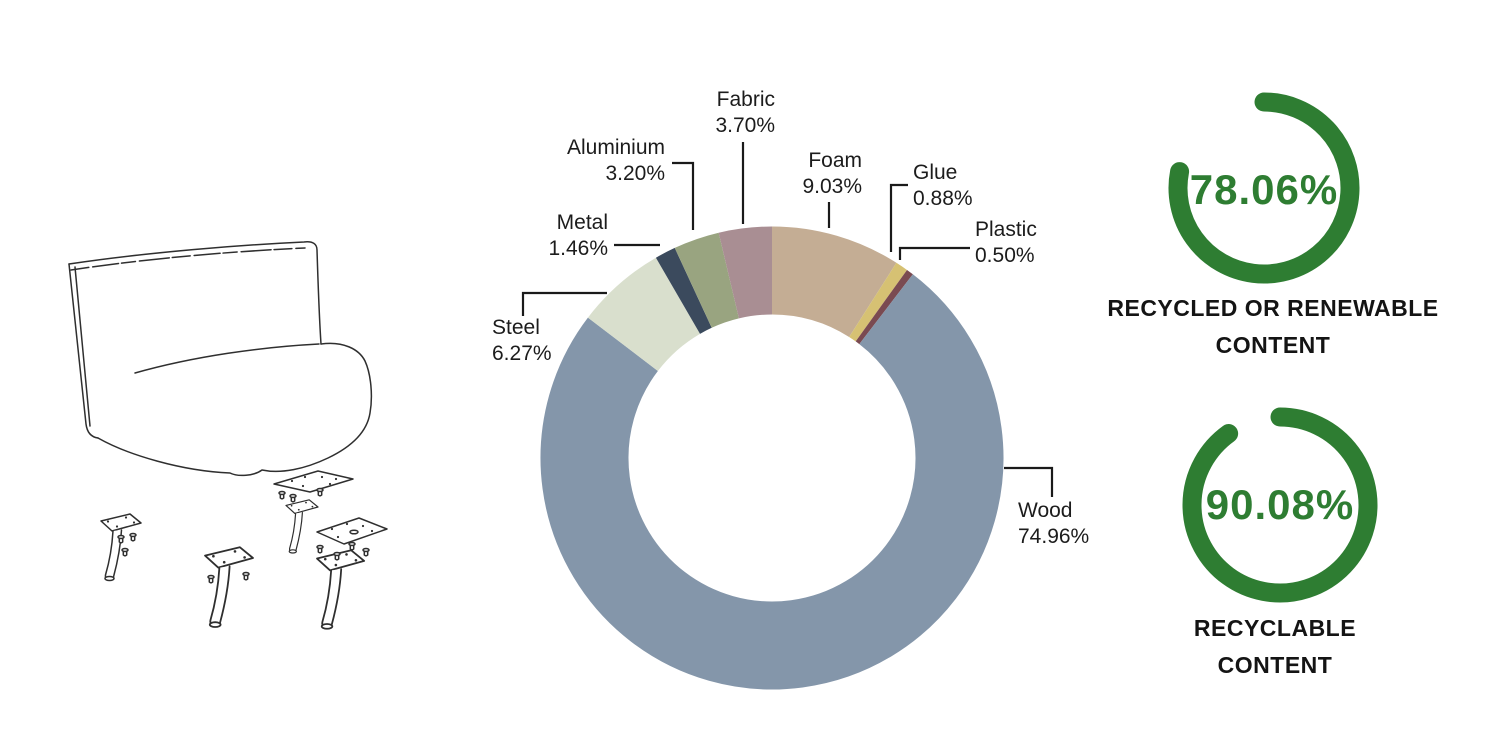 This screenshot has height=750, width=1500. What do you see at coordinates (884, 307) in the screenshot?
I see `donut-segment-plastic` at bounding box center [884, 307].